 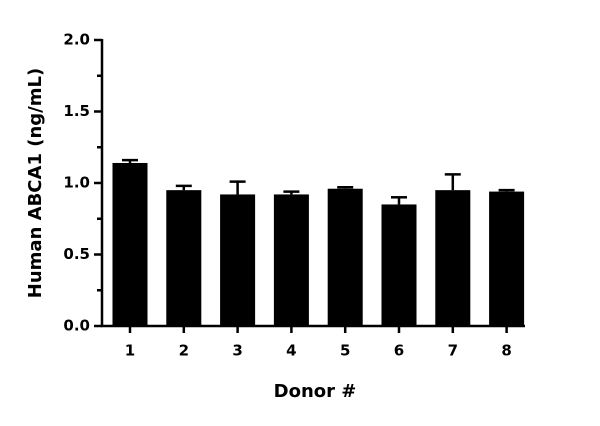 I want to click on x-axis-label: Donor #, so click(x=315, y=391).